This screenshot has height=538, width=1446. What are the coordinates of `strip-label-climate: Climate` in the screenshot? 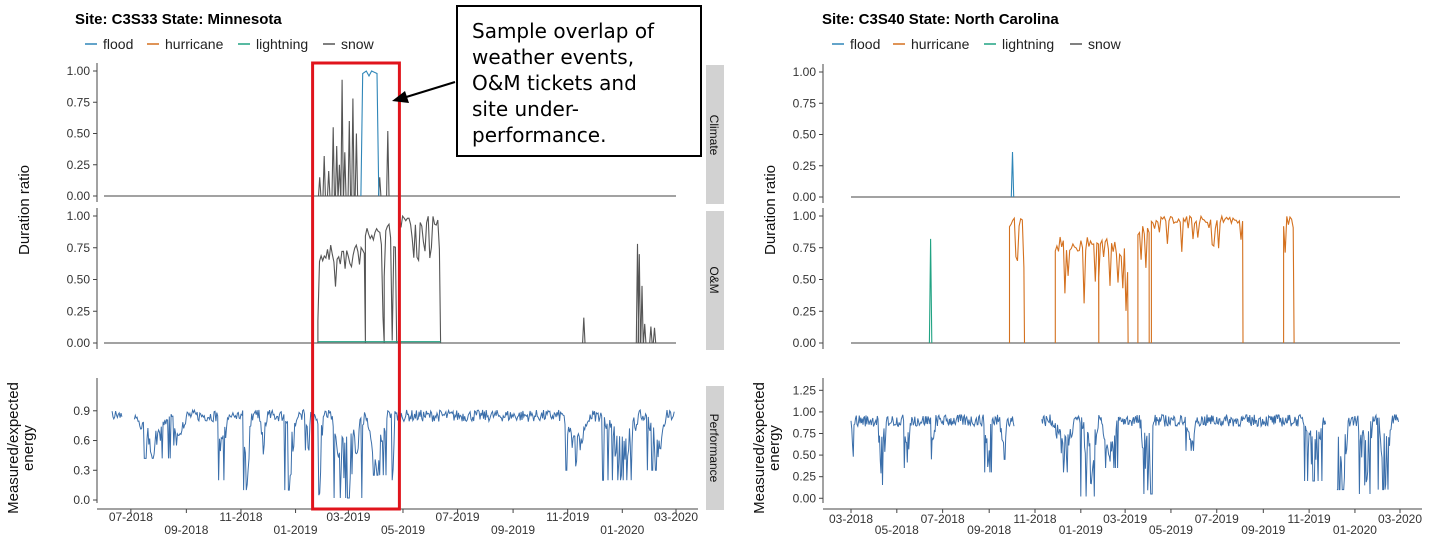 It's located at (714, 135).